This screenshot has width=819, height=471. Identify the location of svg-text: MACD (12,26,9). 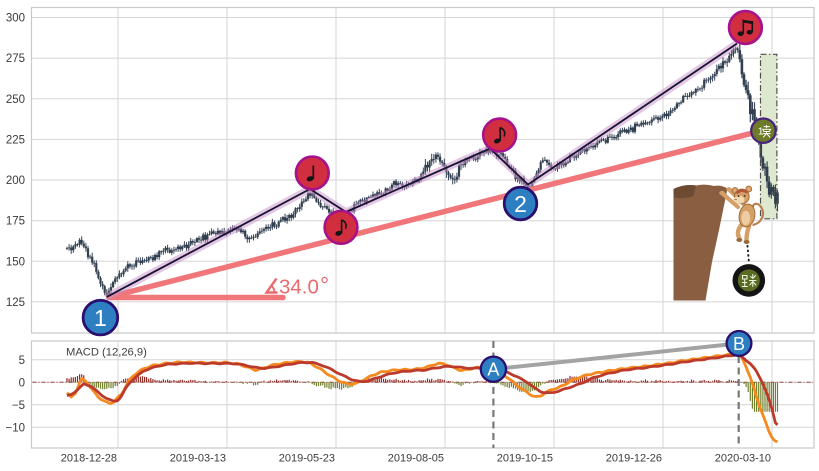
(106, 353).